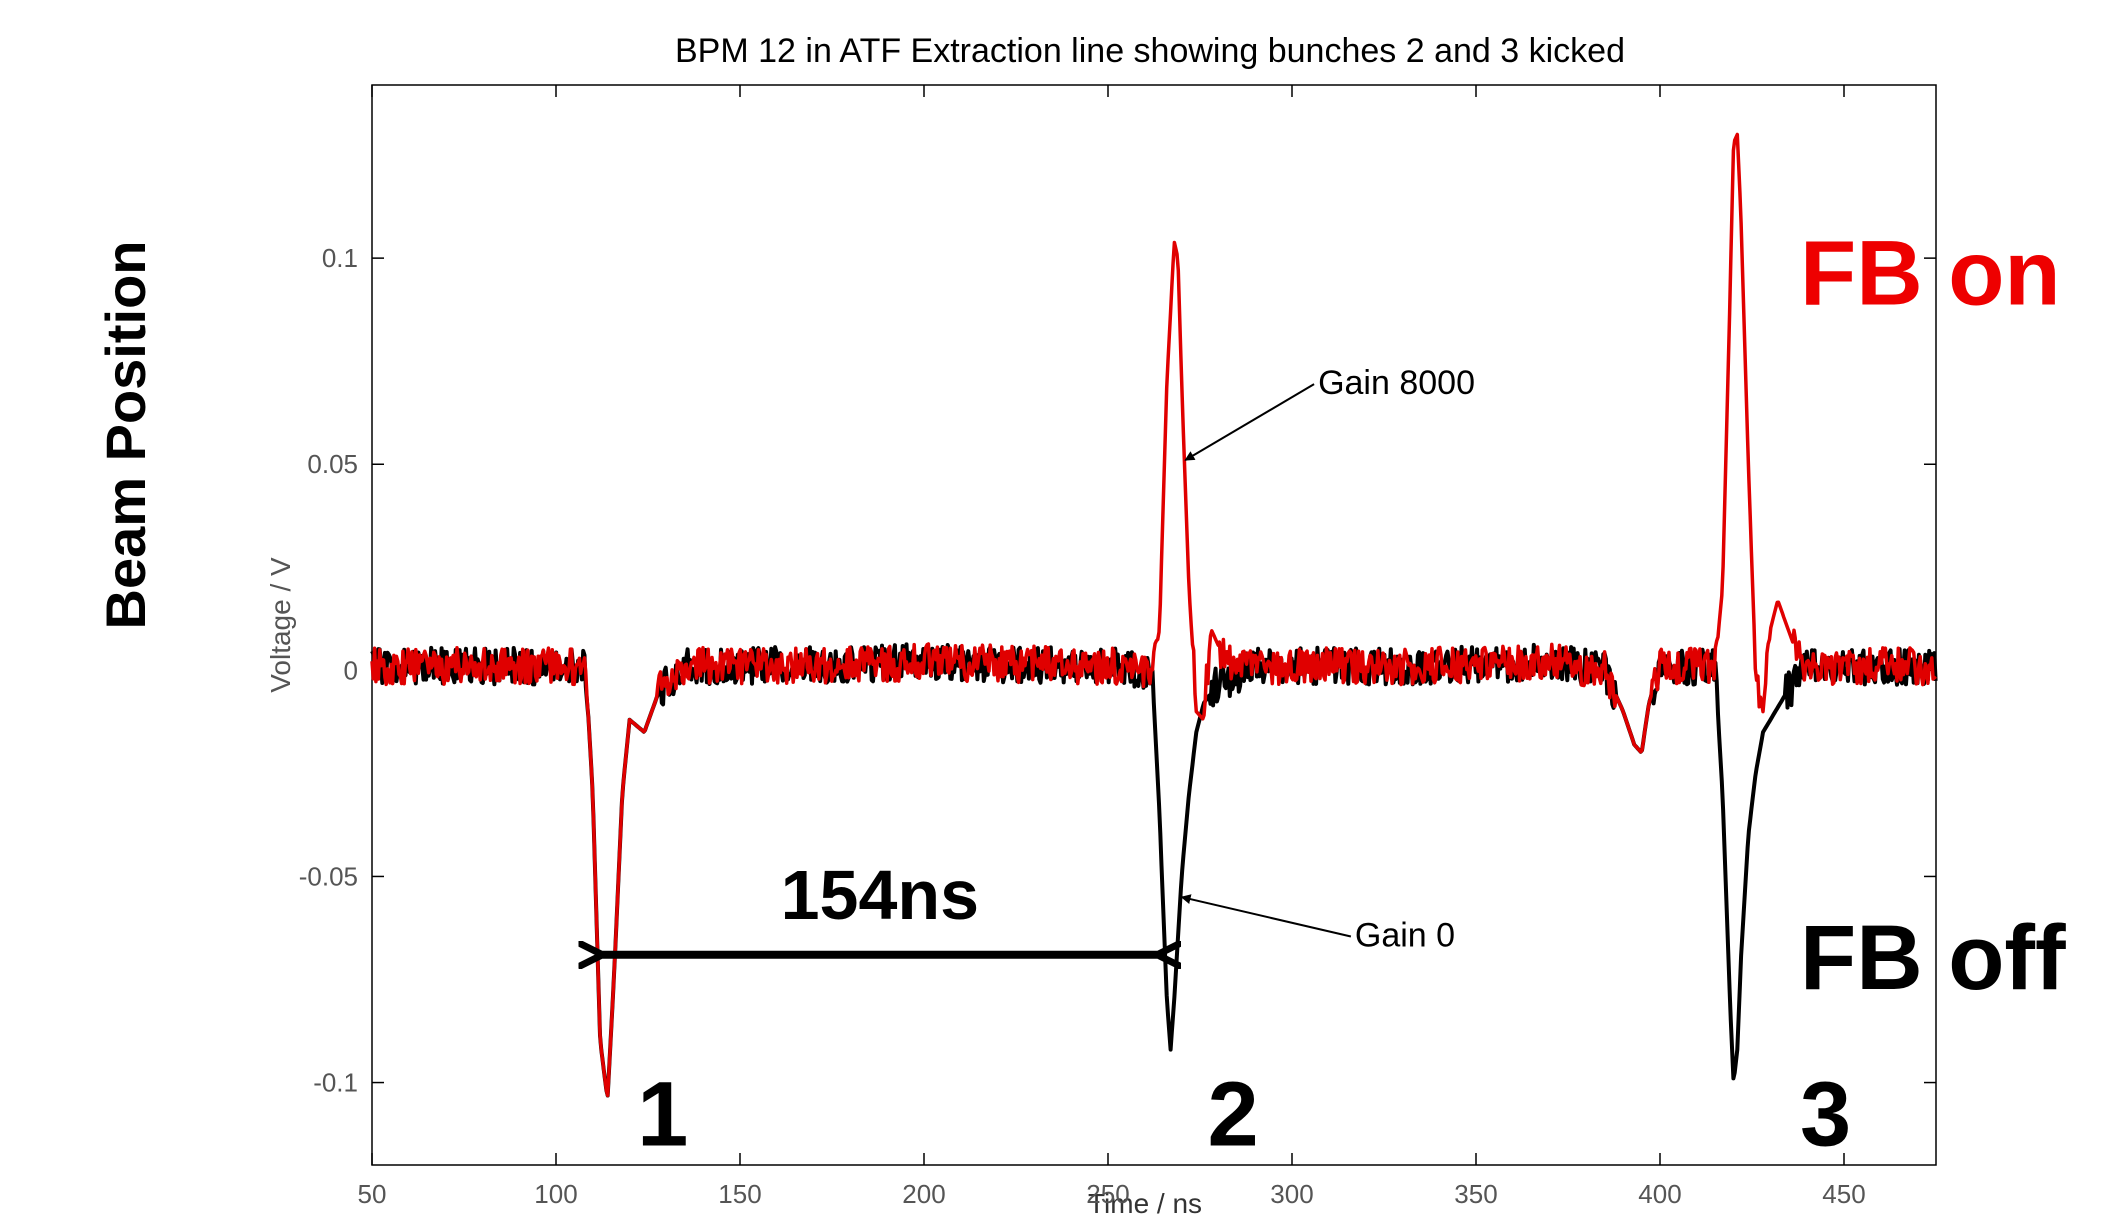  Describe the element at coordinates (1659, 1194) in the screenshot. I see `x-tick-label: 400` at that location.